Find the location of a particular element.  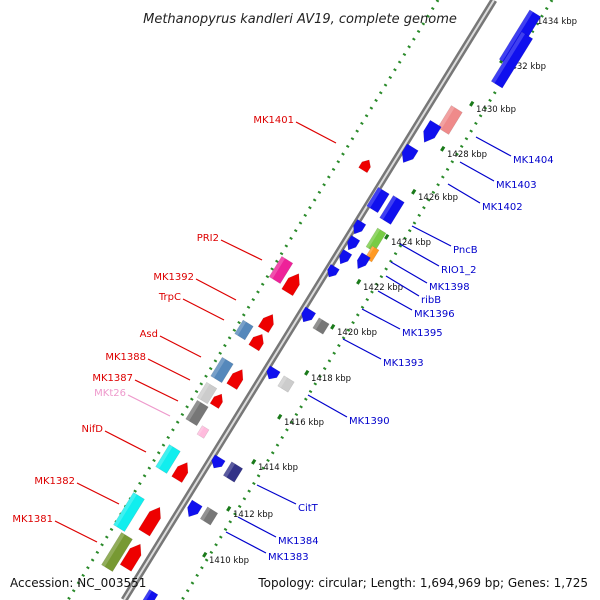

gene-label-minus: RIO1_2 is located at coordinates (459, 270).